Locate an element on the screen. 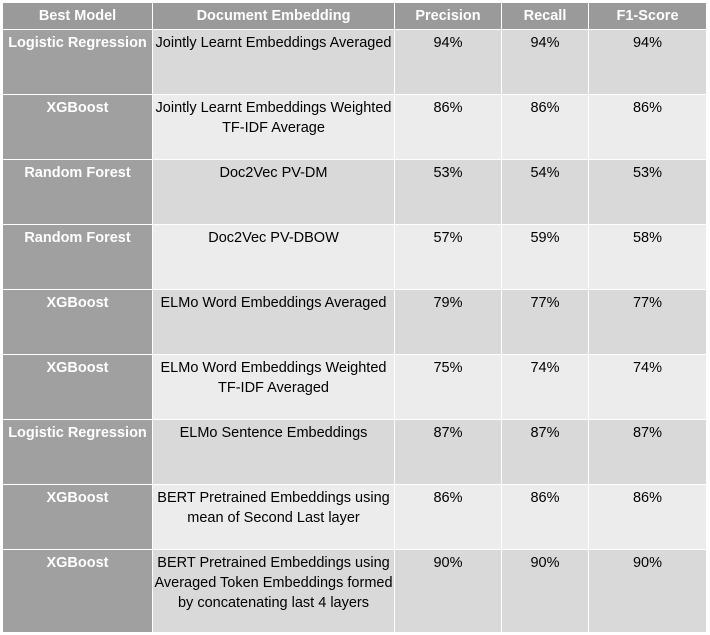 The width and height of the screenshot is (710, 635). f1-cell: 87% is located at coordinates (647, 452).